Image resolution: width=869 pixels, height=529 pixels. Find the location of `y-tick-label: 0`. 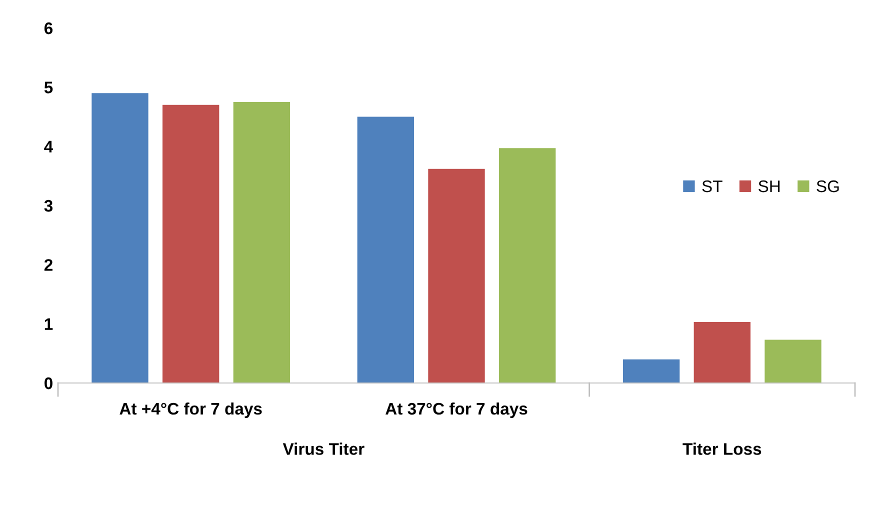

y-tick-label: 0 is located at coordinates (48, 383).